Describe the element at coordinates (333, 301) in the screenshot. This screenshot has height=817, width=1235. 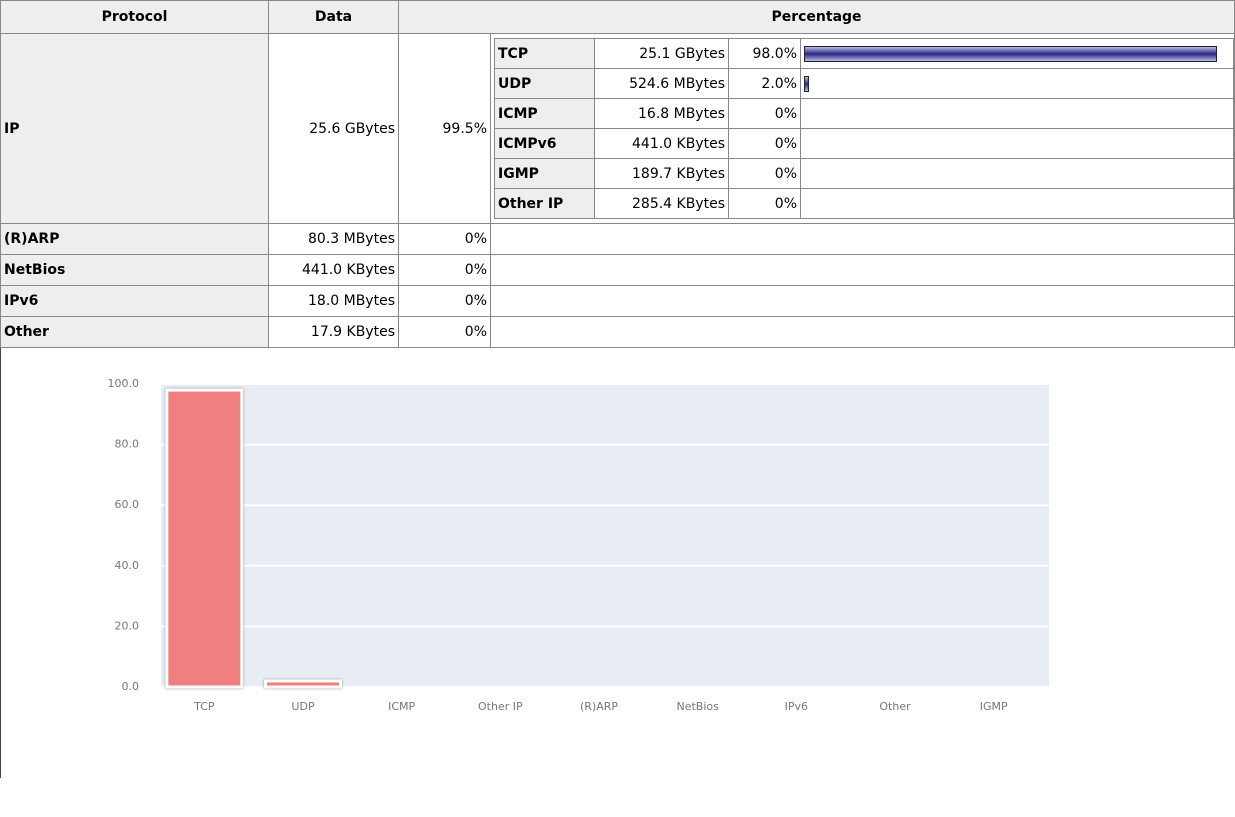
I see `data: 18.0 MBytes` at that location.